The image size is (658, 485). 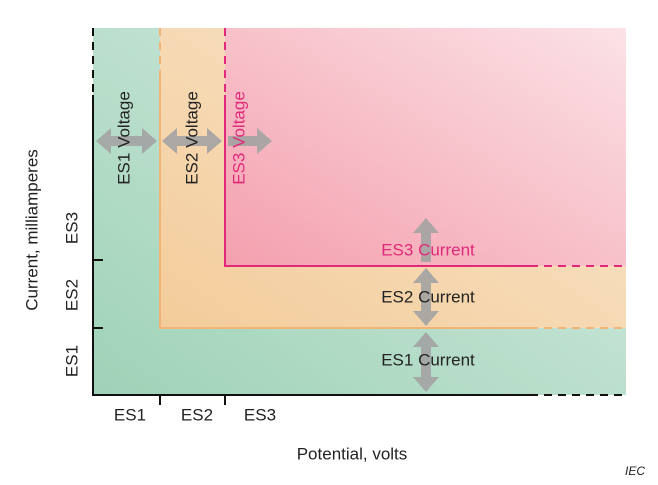 I want to click on y-tick-label: ES2, so click(x=71, y=295).